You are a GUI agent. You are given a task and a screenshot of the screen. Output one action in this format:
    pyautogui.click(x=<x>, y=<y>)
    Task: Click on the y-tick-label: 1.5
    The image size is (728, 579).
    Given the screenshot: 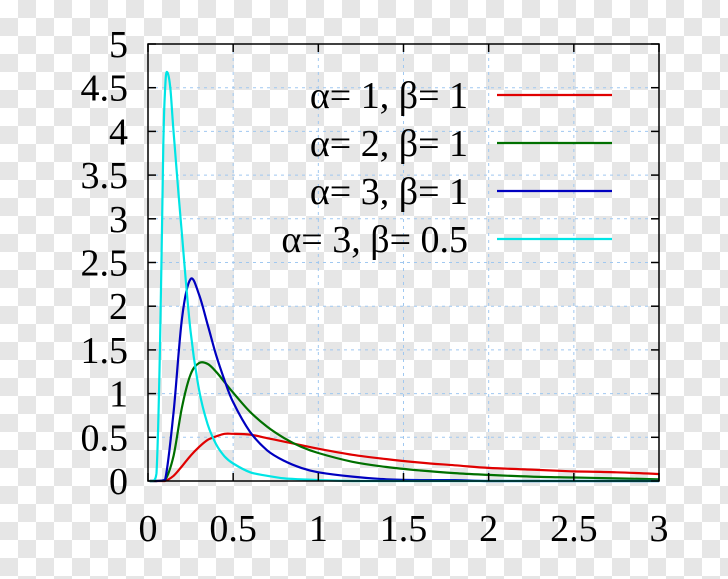 What is the action you would take?
    pyautogui.click(x=105, y=351)
    